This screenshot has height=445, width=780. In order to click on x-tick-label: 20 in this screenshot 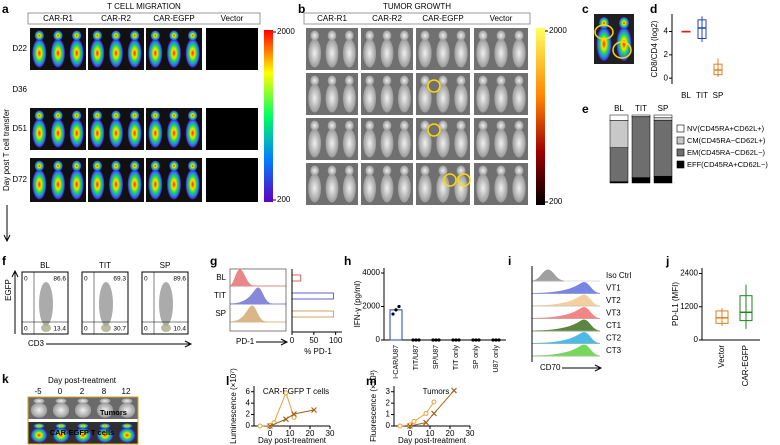, I will do `click(310, 433)`.